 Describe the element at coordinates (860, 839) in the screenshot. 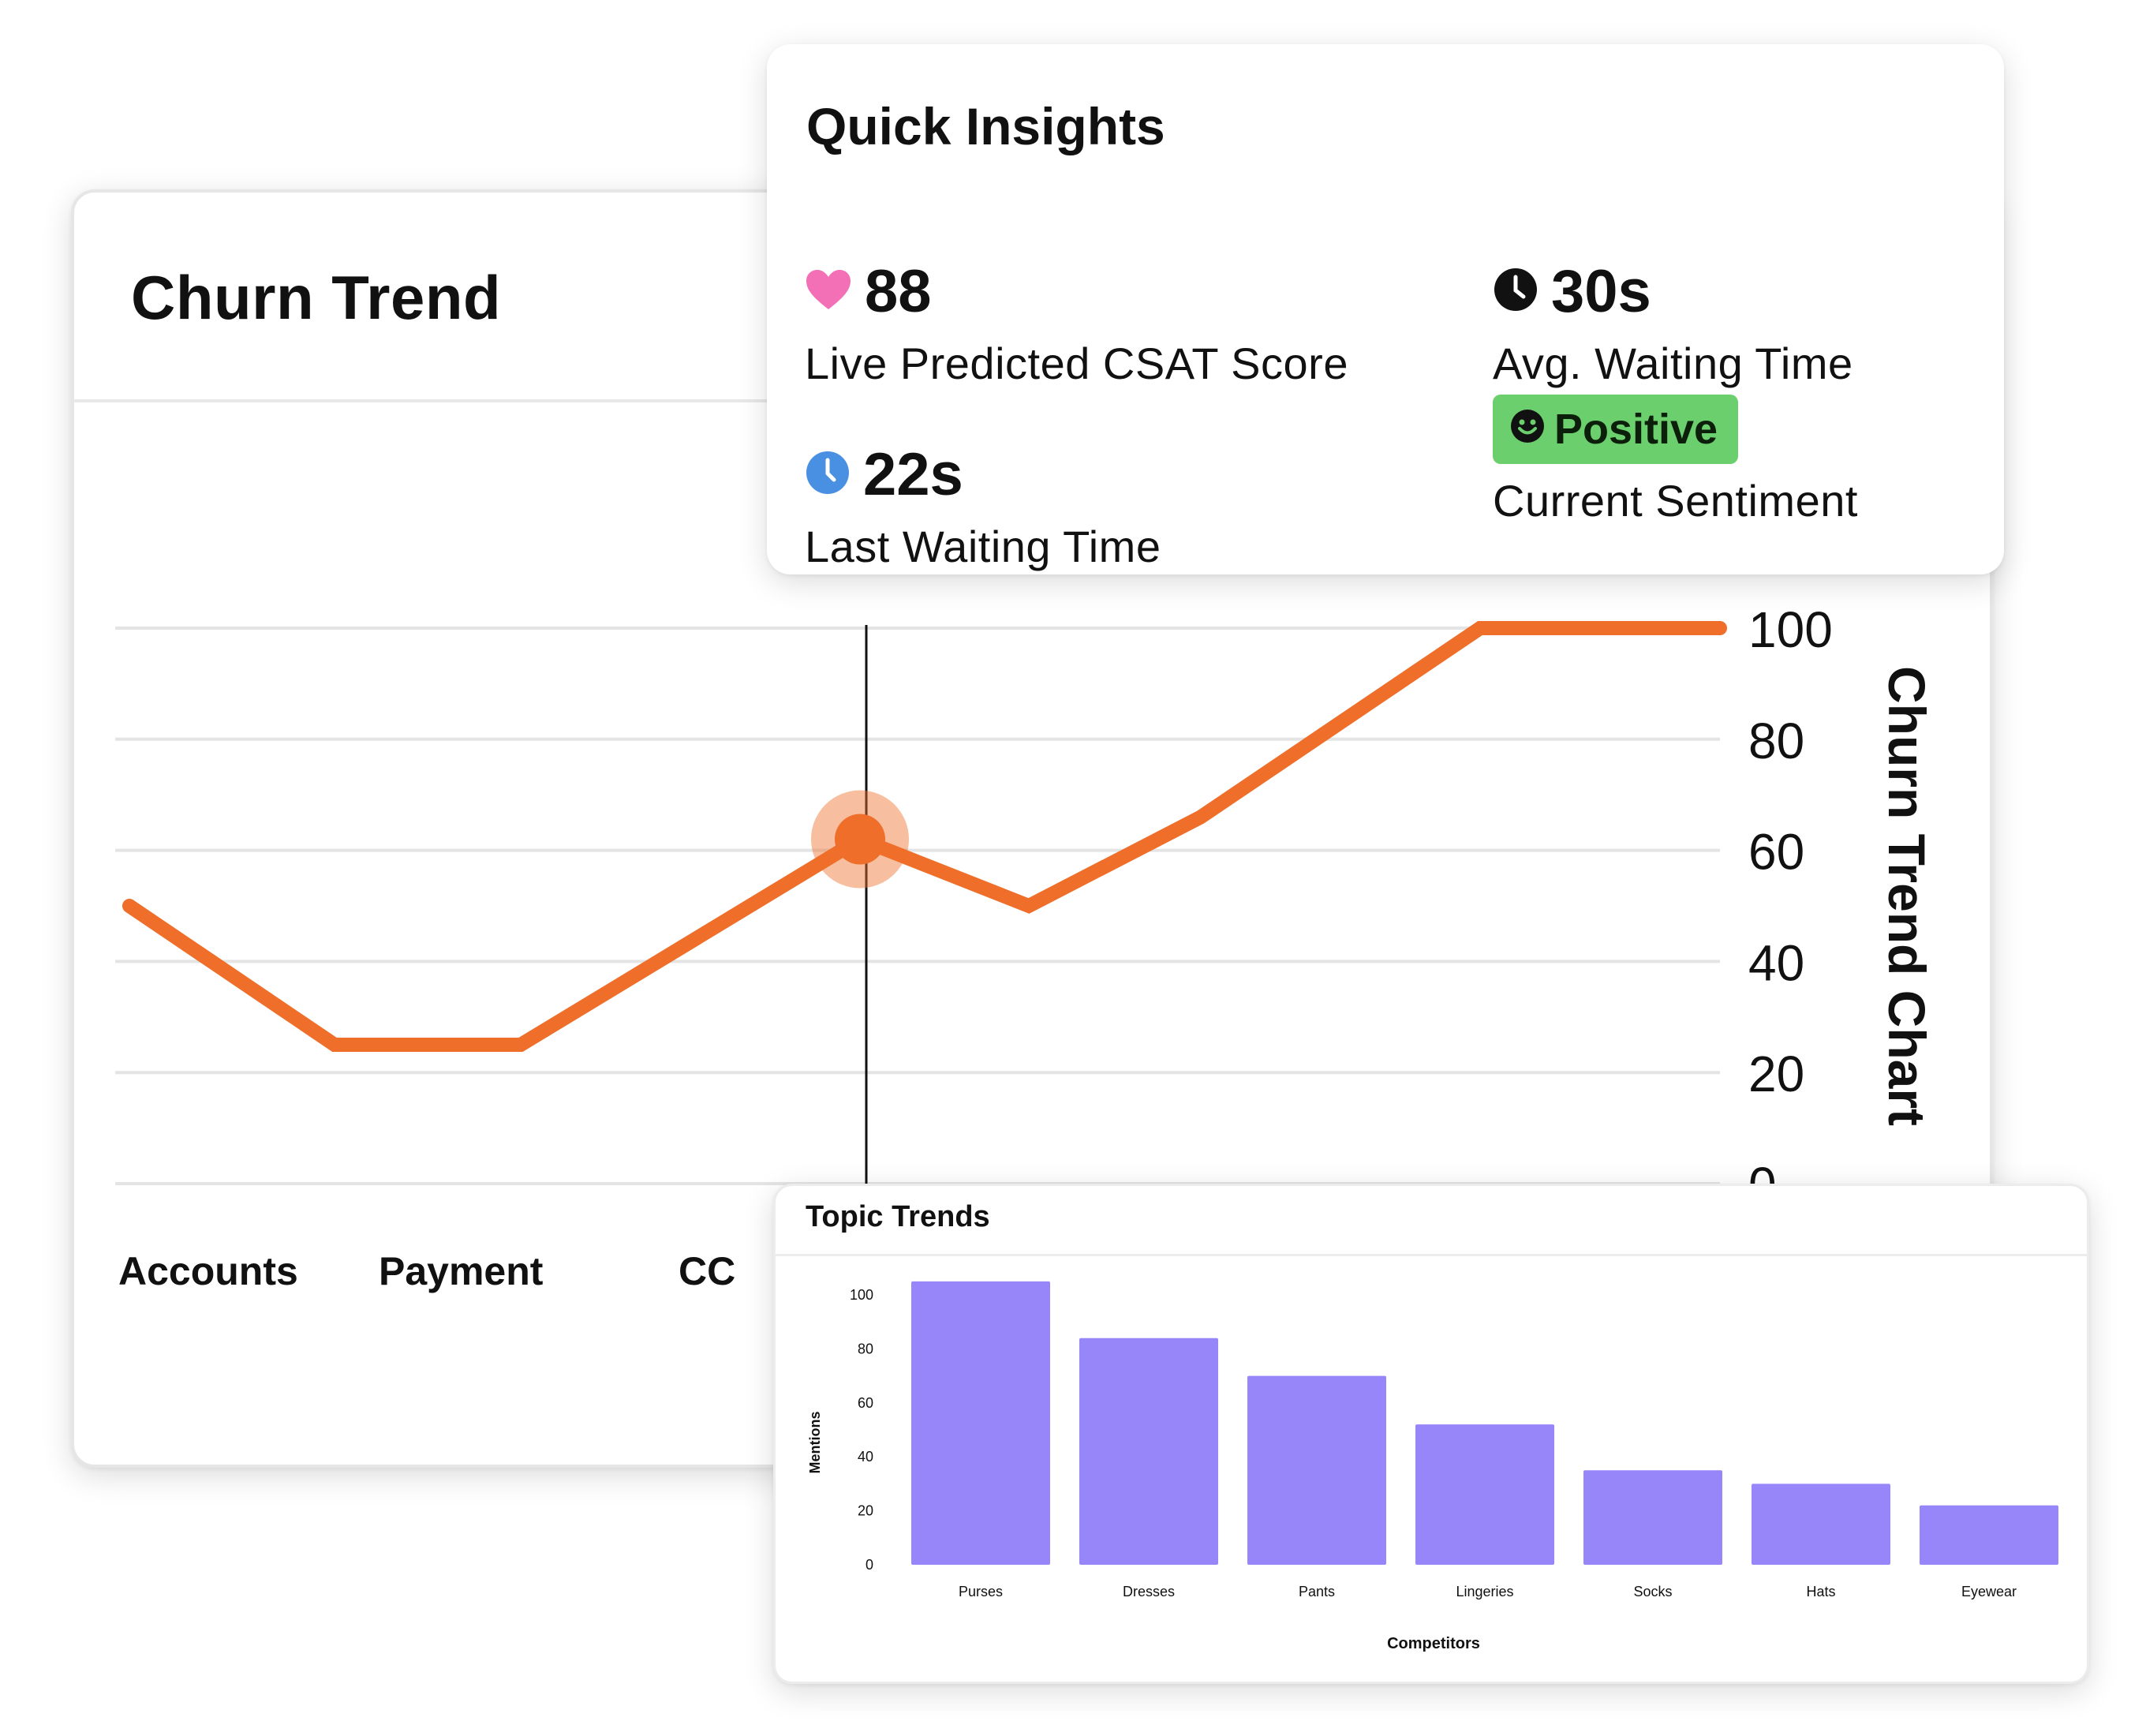

I see `highlight-point` at that location.